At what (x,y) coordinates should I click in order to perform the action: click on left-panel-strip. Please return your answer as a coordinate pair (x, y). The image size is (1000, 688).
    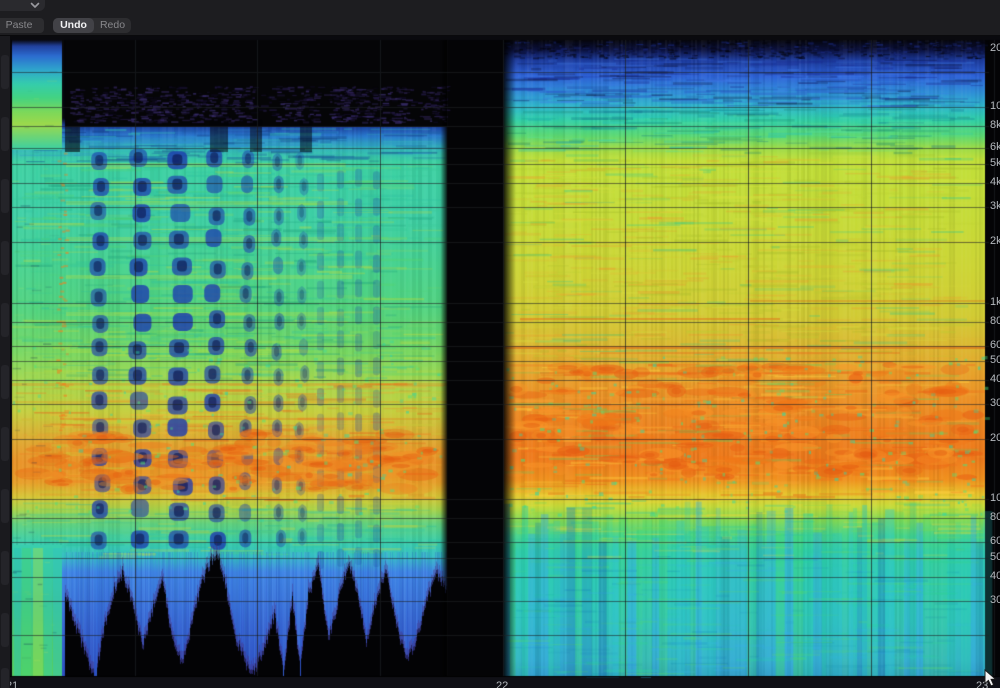
    Looking at the image, I should click on (5, 361).